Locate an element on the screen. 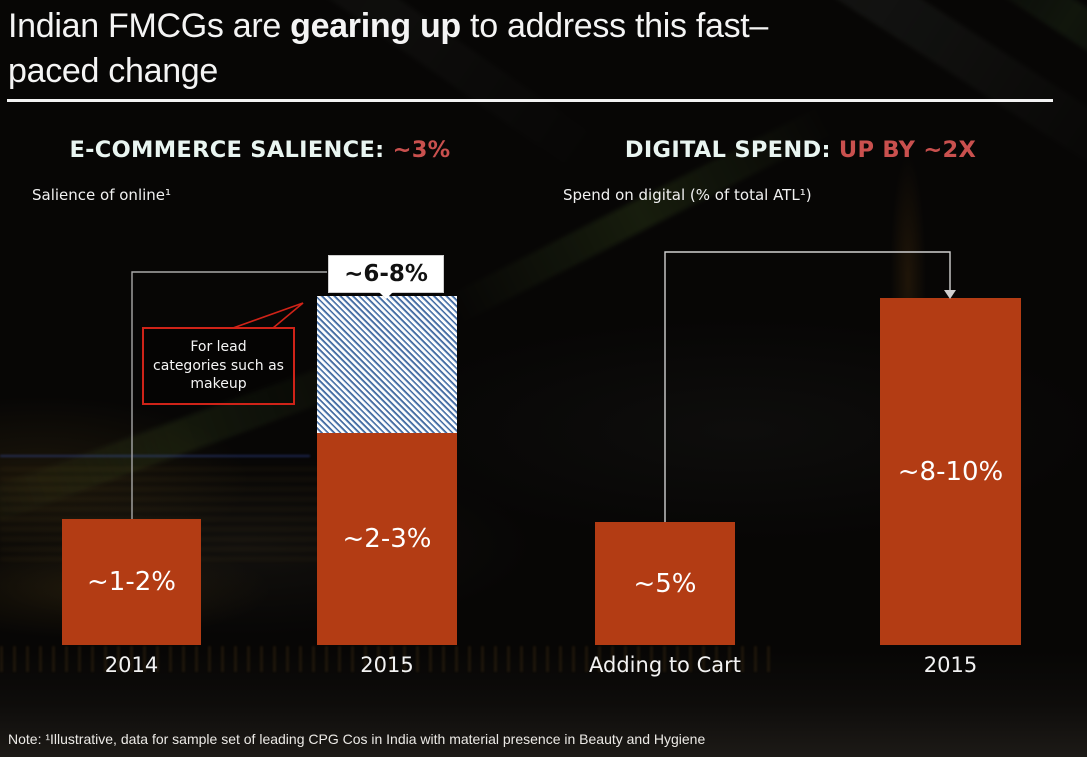 The height and width of the screenshot is (757, 1087). axis-label-2015-left: 2015 is located at coordinates (387, 665).